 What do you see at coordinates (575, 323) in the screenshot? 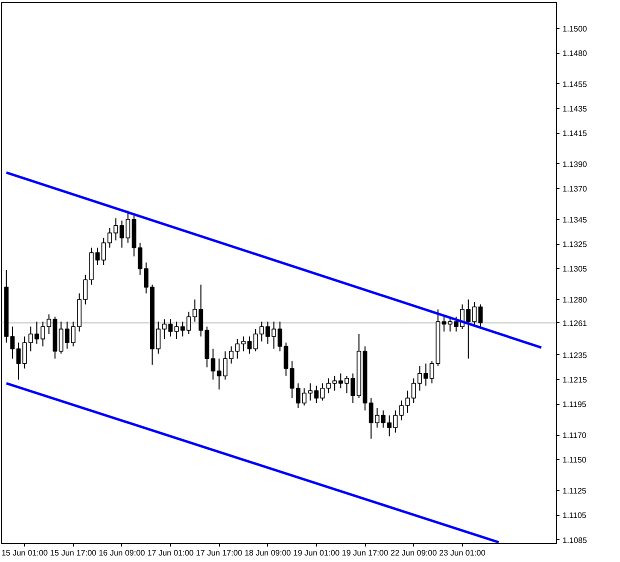
I see `ref-line-label: 1.1261` at bounding box center [575, 323].